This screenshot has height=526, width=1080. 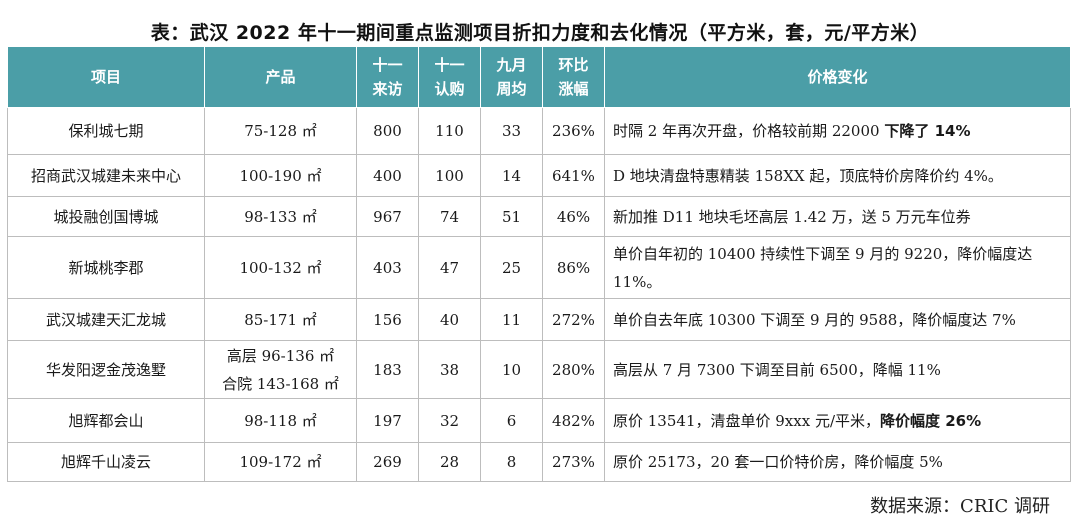 I want to click on product-line: 85-171 ㎡, so click(x=280, y=319).